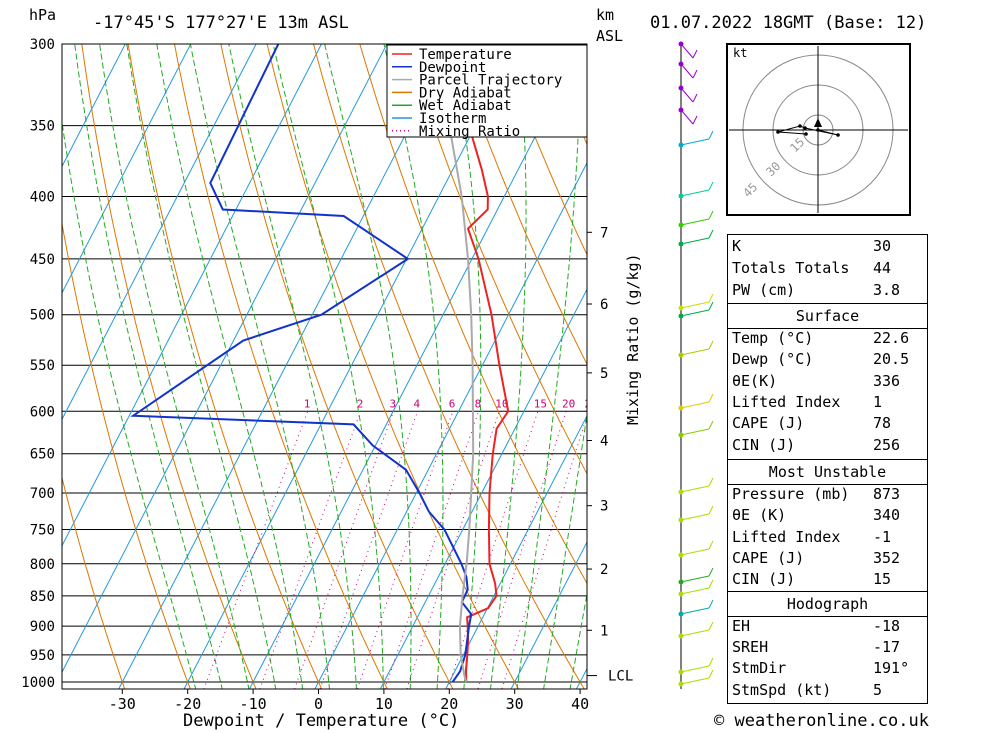  Describe the element at coordinates (882, 246) in the screenshot. I see `index-value: 30` at that location.